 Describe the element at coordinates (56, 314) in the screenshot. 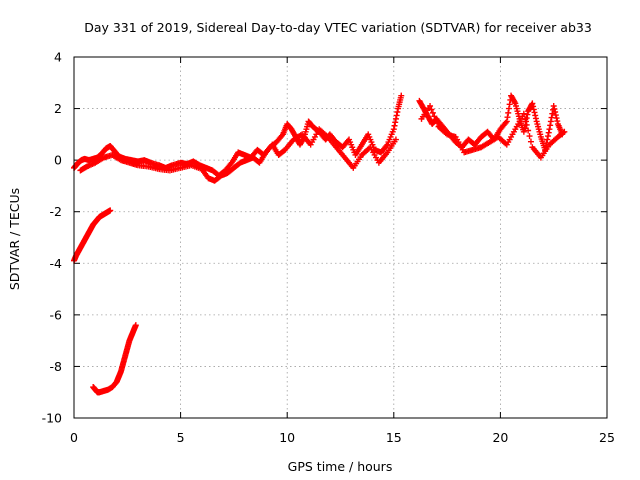

I see `y-tick-label: -6` at that location.